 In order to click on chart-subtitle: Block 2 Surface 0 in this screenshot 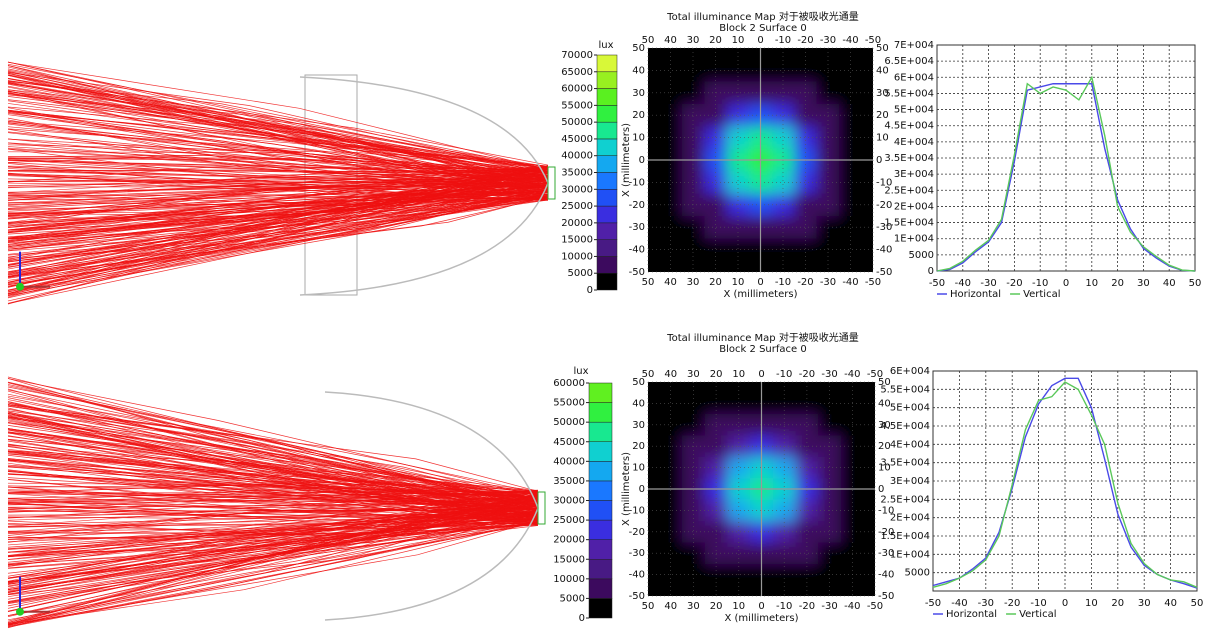, I will do `click(762, 349)`.